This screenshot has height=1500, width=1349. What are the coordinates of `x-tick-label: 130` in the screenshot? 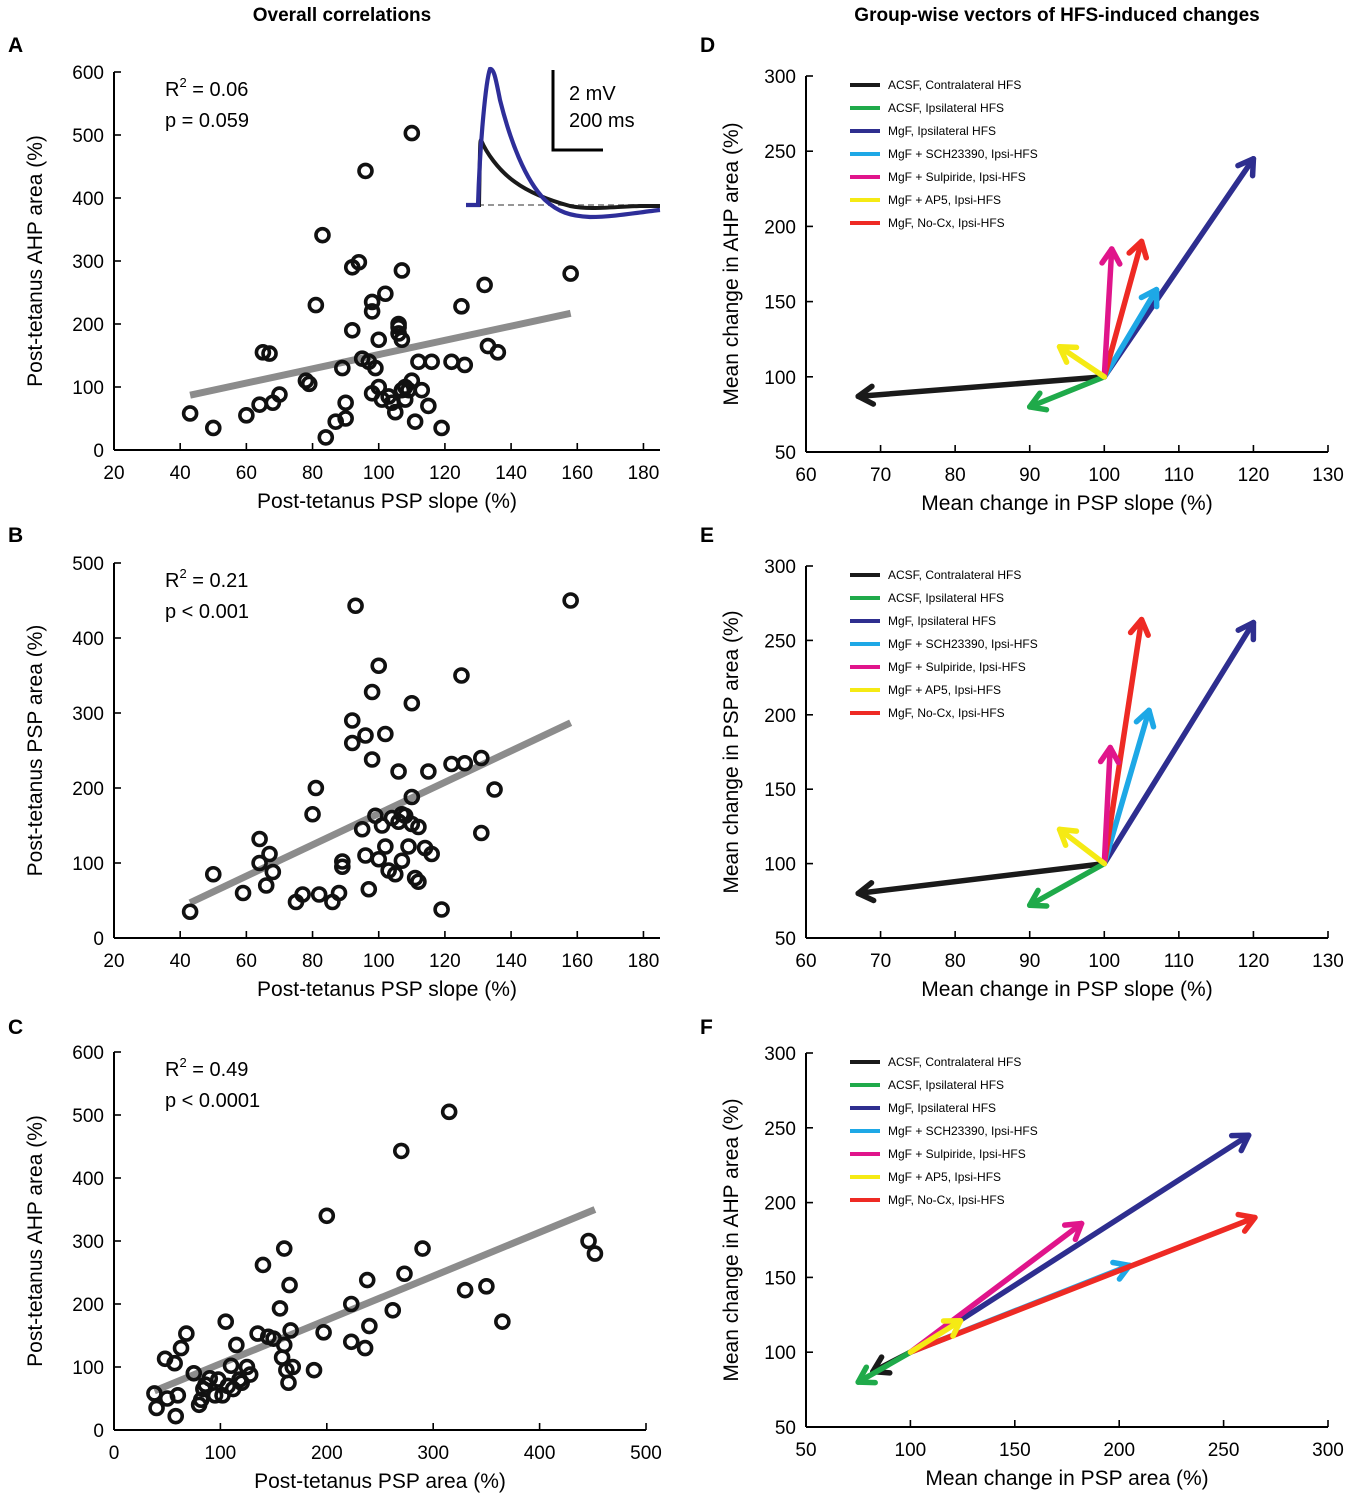 It's located at (1328, 475).